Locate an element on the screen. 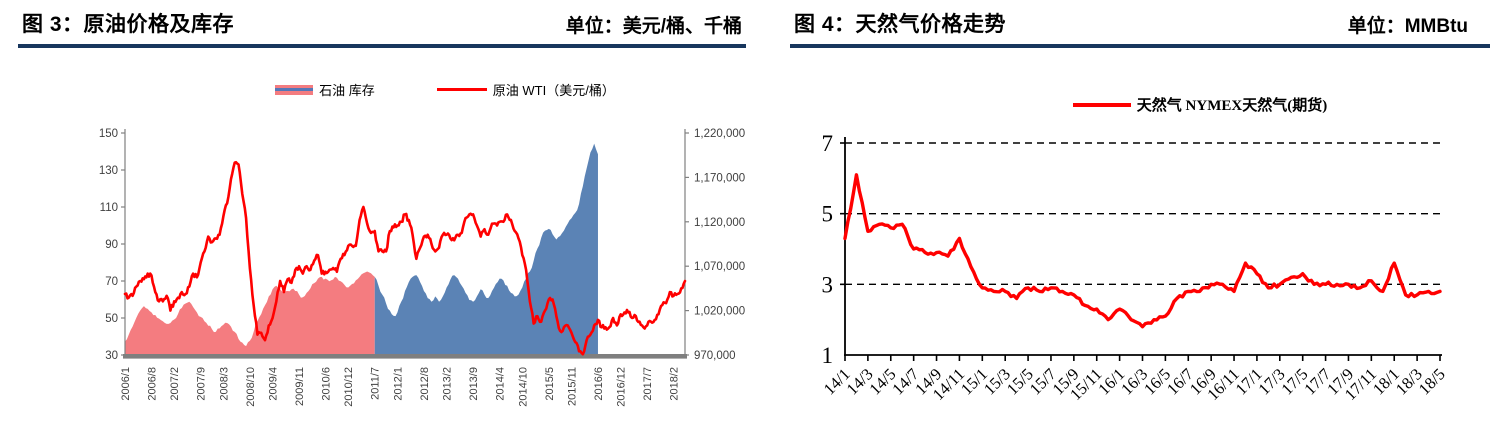 Image resolution: width=1512 pixels, height=440 pixels. x-axis-tick-label: 2008/3 is located at coordinates (224, 384).